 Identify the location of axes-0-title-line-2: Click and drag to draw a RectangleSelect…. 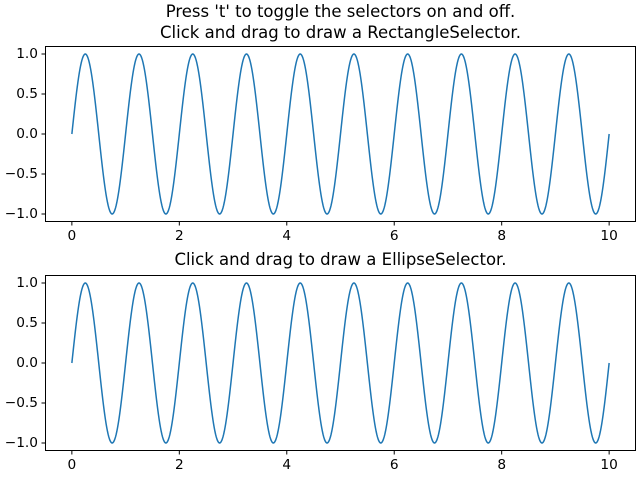
(340, 32).